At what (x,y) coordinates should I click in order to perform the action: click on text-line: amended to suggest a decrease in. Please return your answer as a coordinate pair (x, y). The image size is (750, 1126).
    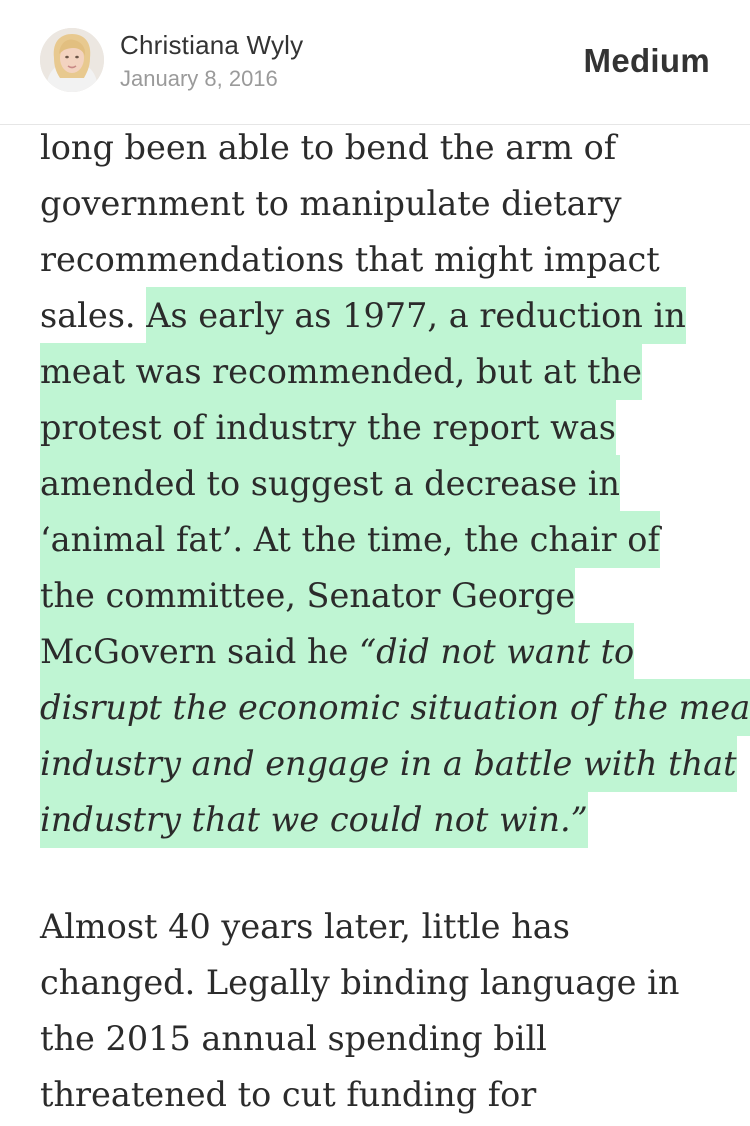
    Looking at the image, I should click on (390, 483).